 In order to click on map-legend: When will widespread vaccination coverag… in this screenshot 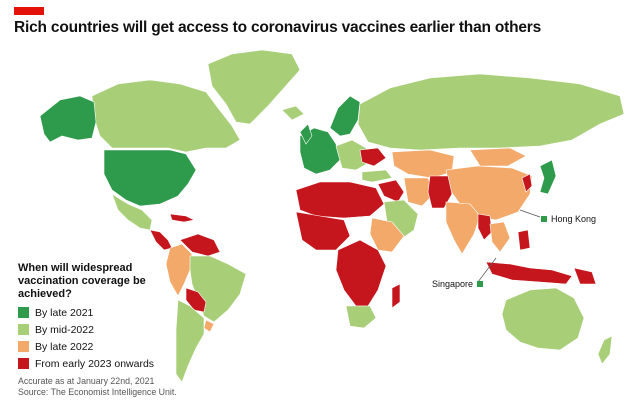, I will do `click(118, 330)`.